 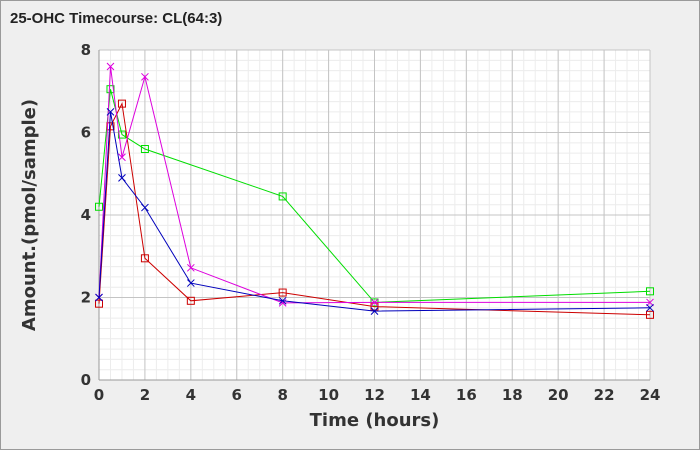 I want to click on x-tick-label: 16, so click(x=466, y=395).